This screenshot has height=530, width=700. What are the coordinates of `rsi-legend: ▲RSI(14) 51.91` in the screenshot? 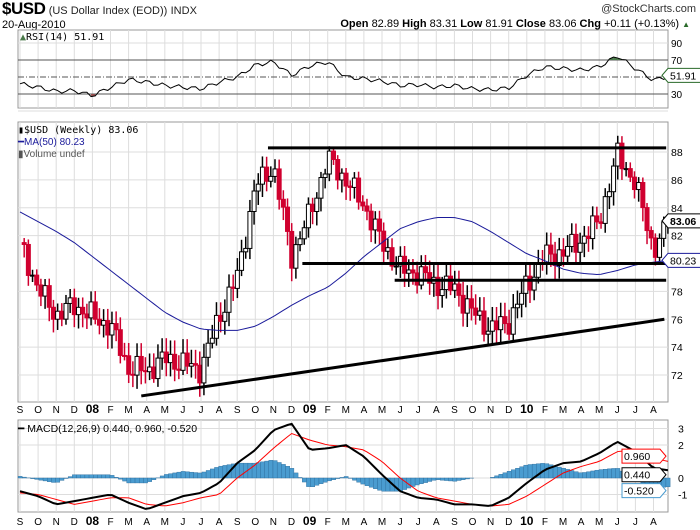 It's located at (62, 37).